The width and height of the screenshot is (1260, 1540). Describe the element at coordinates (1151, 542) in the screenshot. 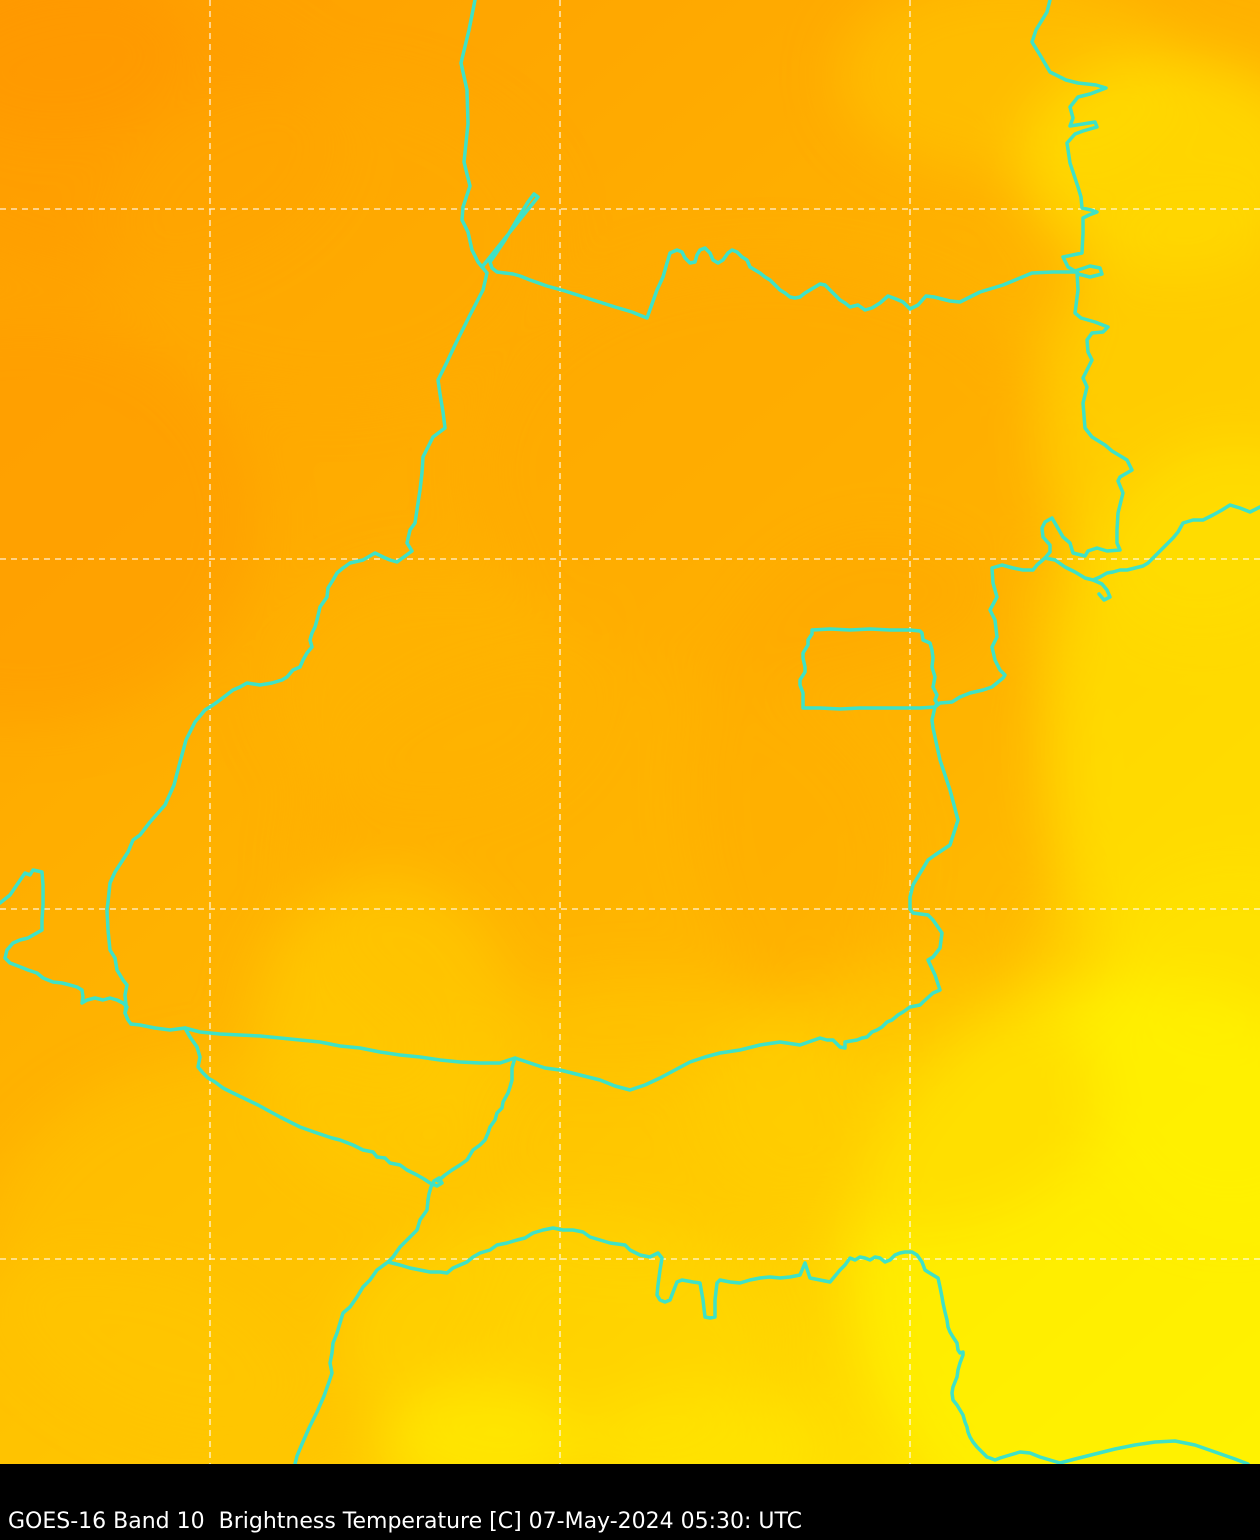

I see `boundary-east-border-mid` at that location.